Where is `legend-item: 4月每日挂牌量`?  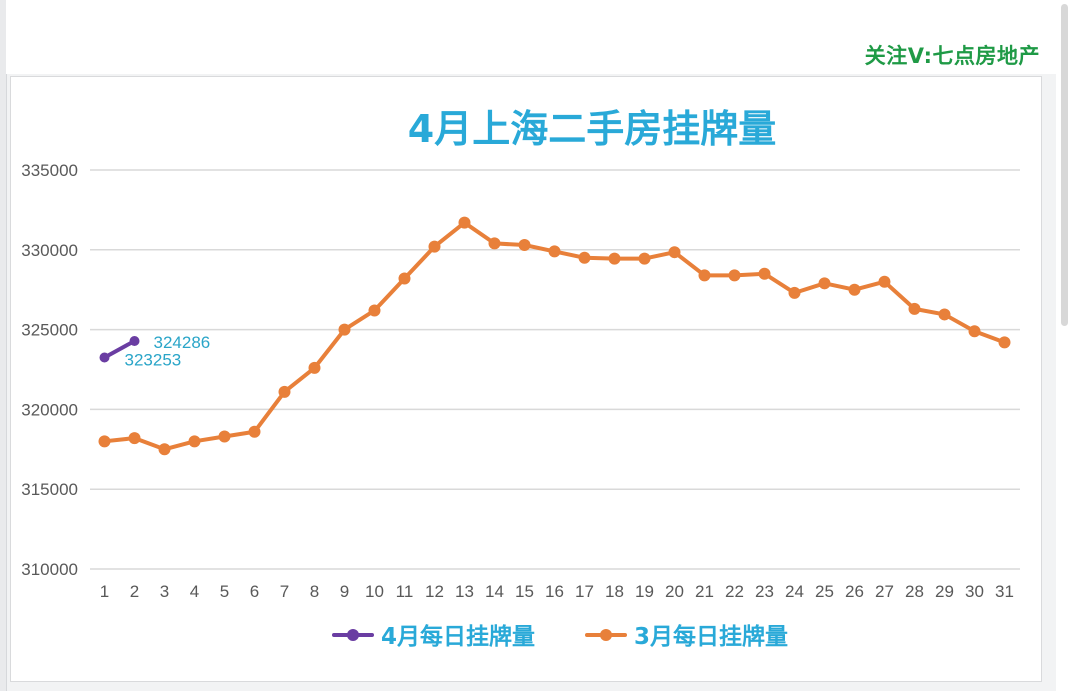
legend-item: 4月每日挂牌量 is located at coordinates (433, 636).